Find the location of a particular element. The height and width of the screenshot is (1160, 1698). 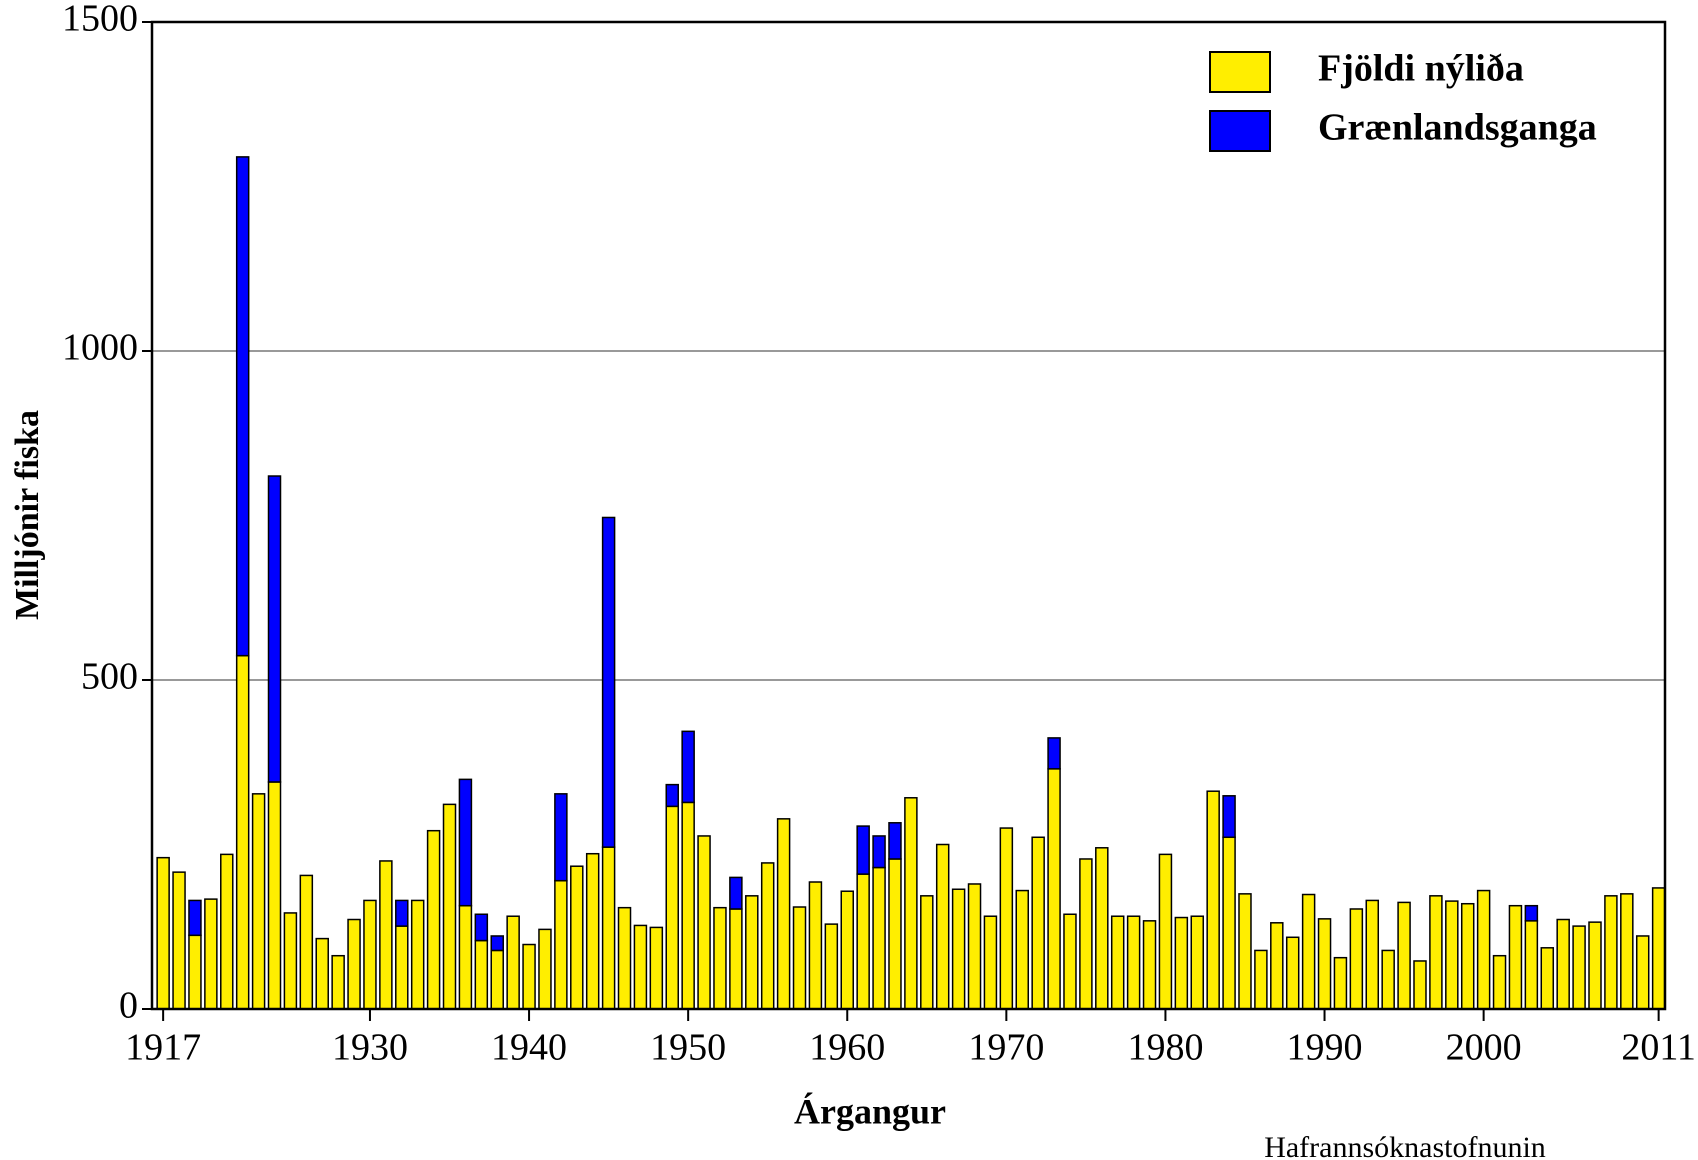

legend-label: Grænlandsganga is located at coordinates (1457, 128).